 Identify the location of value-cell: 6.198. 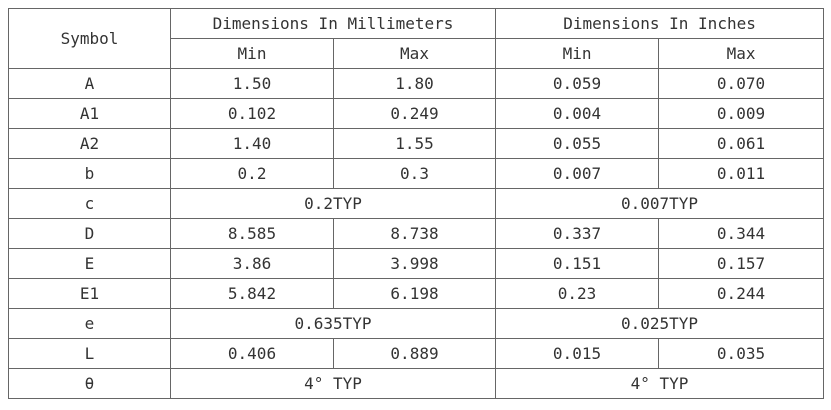
(414, 293).